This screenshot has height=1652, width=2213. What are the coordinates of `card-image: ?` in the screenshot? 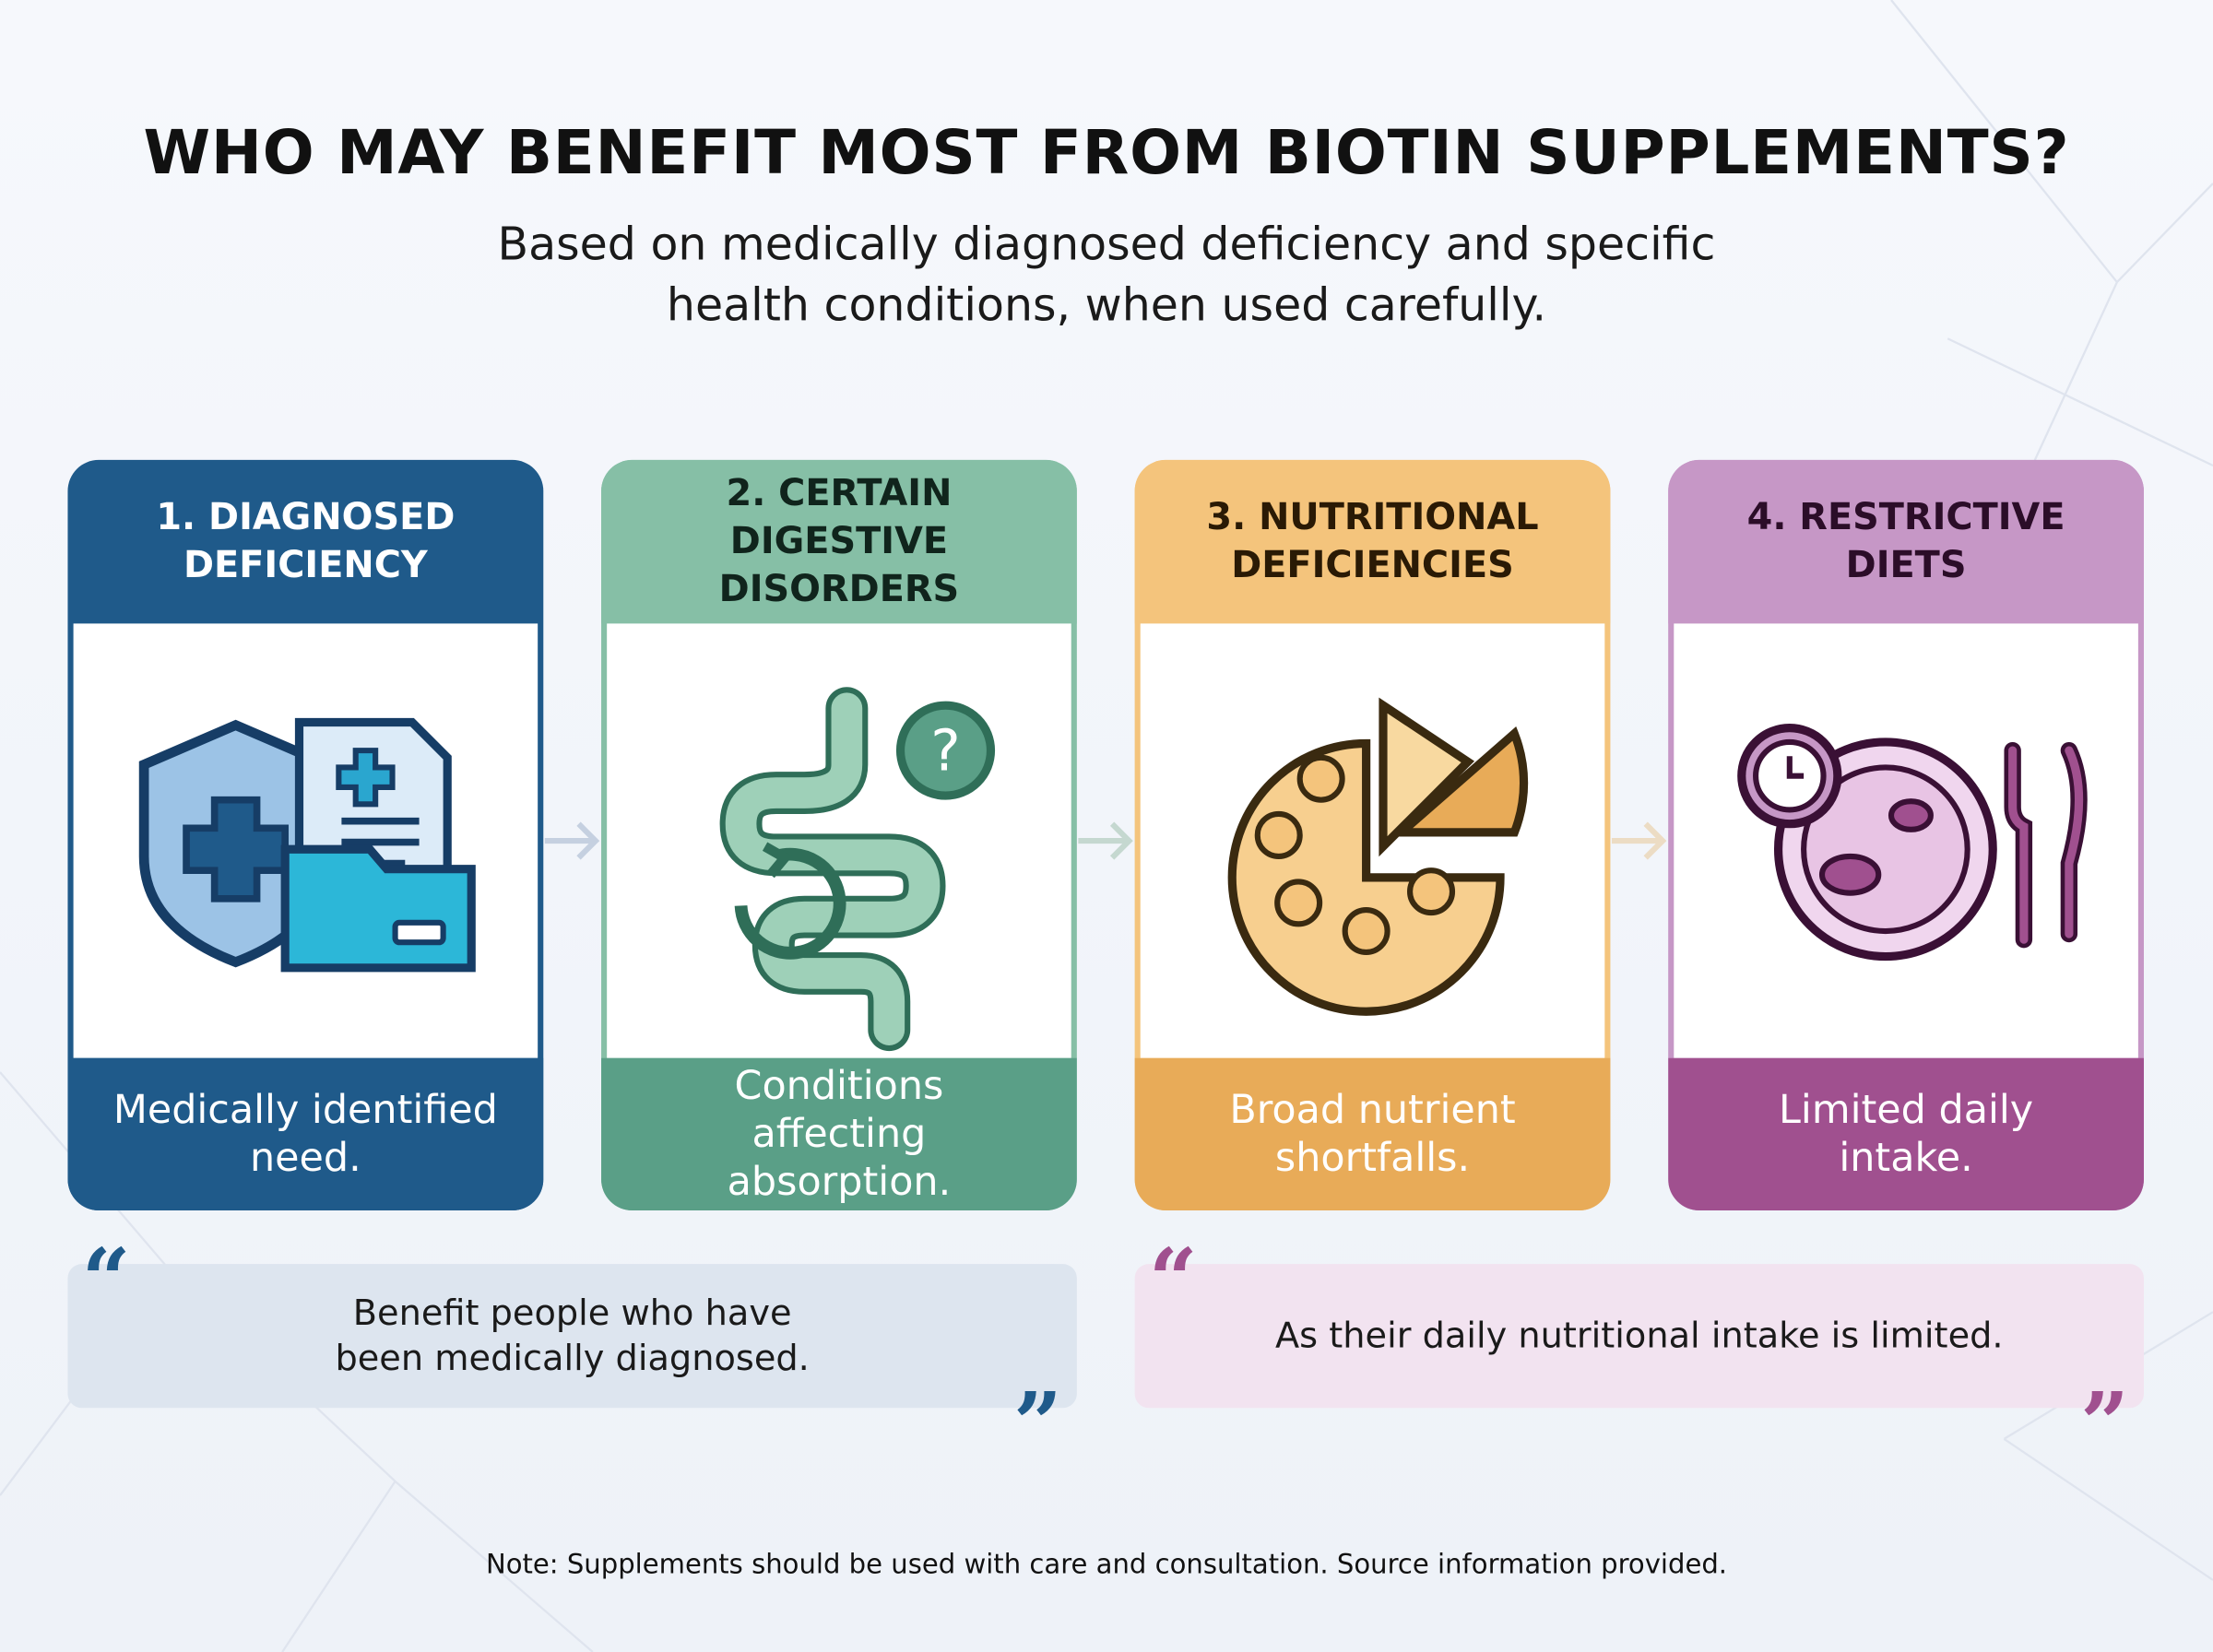 It's located at (839, 840).